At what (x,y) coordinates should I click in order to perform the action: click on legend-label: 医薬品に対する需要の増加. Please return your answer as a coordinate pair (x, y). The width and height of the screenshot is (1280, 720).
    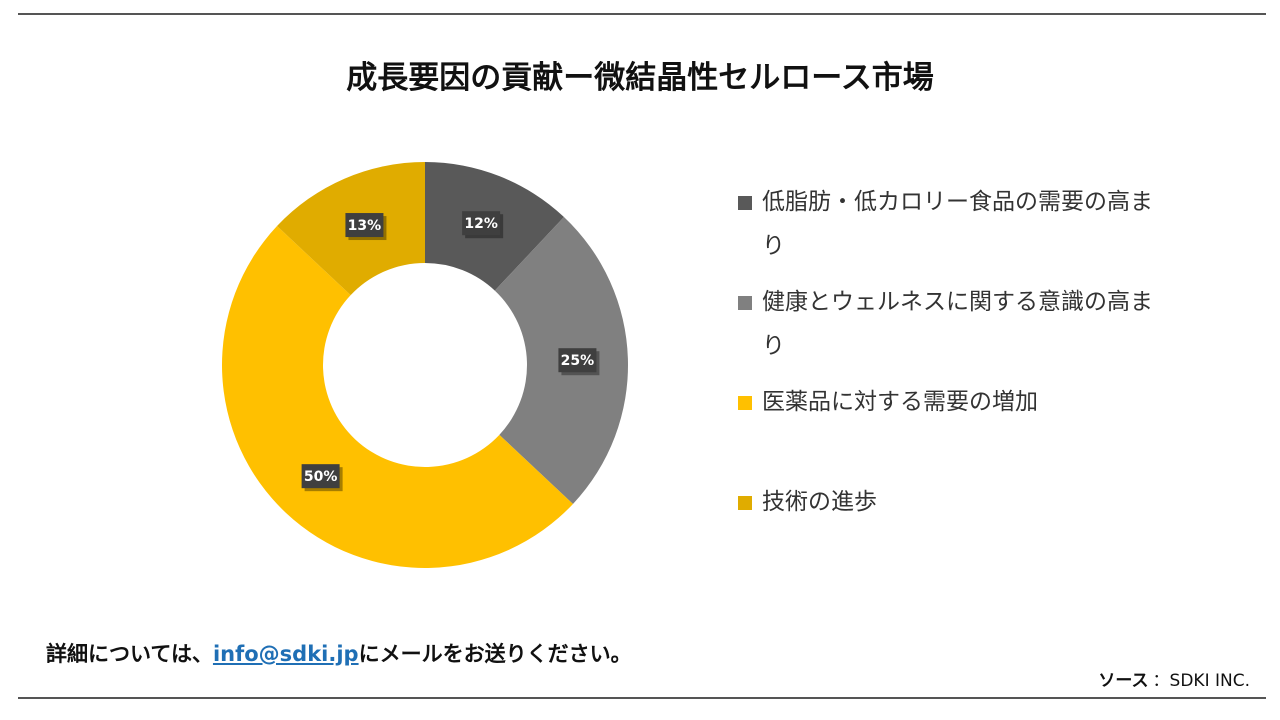
    Looking at the image, I should click on (900, 402).